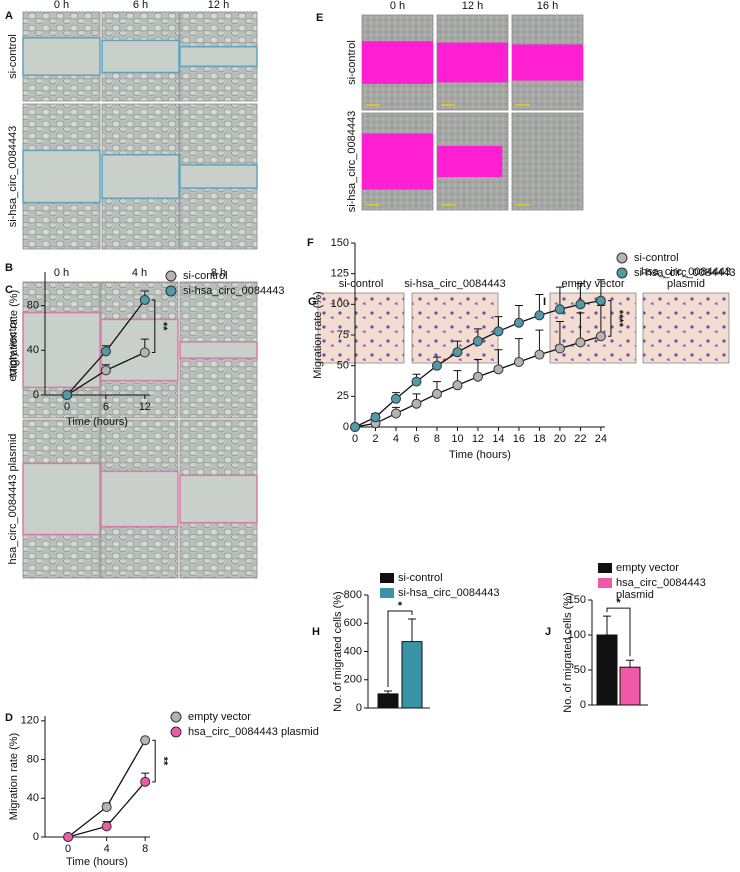 The width and height of the screenshot is (740, 872). Describe the element at coordinates (205, 276) in the screenshot. I see `legend-label-box: si-control` at that location.